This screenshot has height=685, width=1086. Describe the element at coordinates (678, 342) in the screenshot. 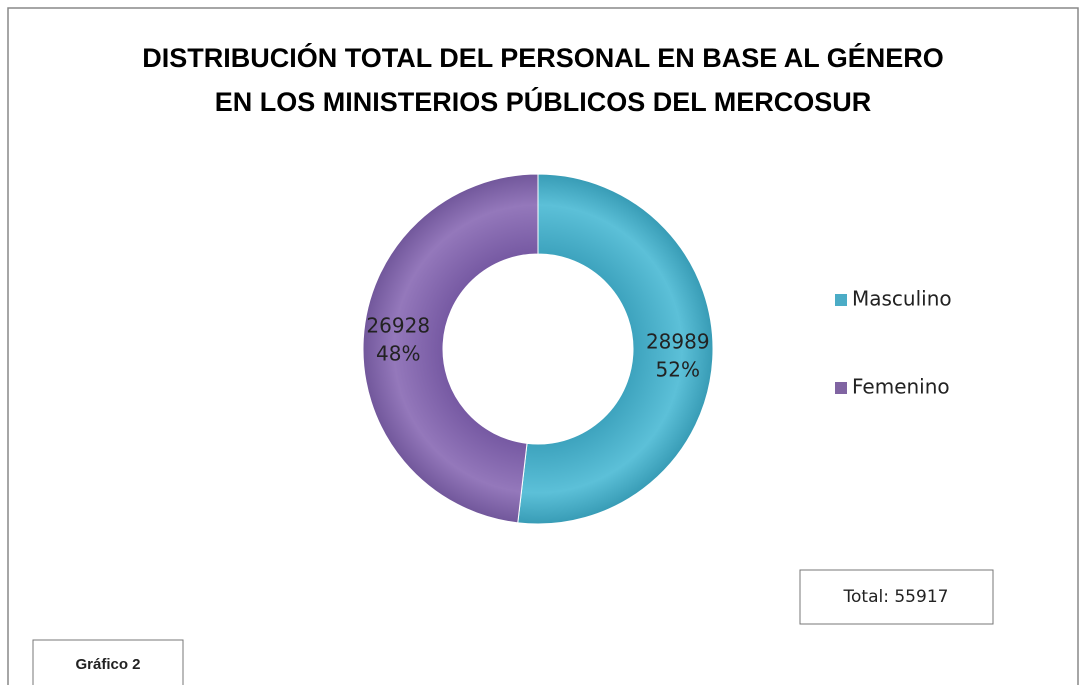

I see `data-label: 28989` at that location.